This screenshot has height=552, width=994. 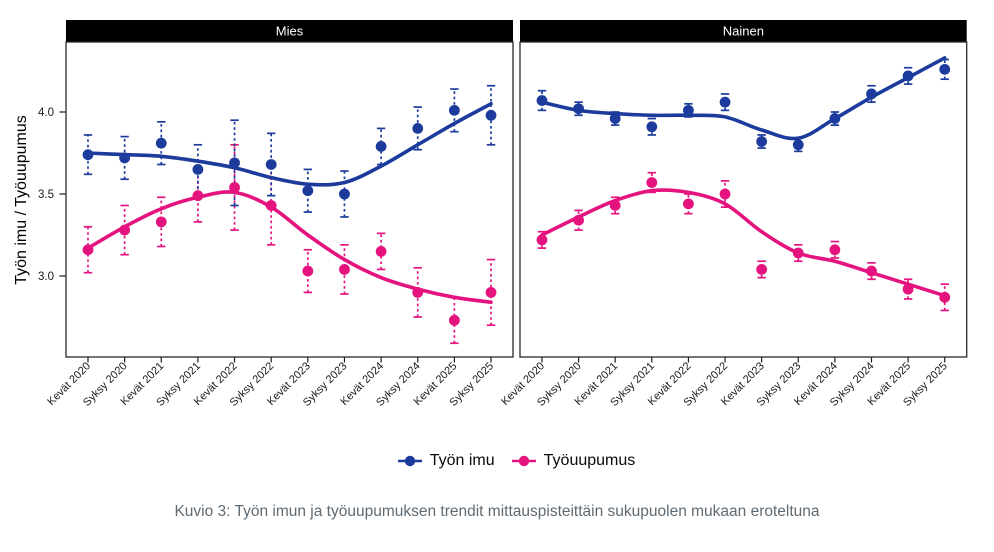 What do you see at coordinates (462, 460) in the screenshot?
I see `legend-label-tyon-imu: Työn imu` at bounding box center [462, 460].